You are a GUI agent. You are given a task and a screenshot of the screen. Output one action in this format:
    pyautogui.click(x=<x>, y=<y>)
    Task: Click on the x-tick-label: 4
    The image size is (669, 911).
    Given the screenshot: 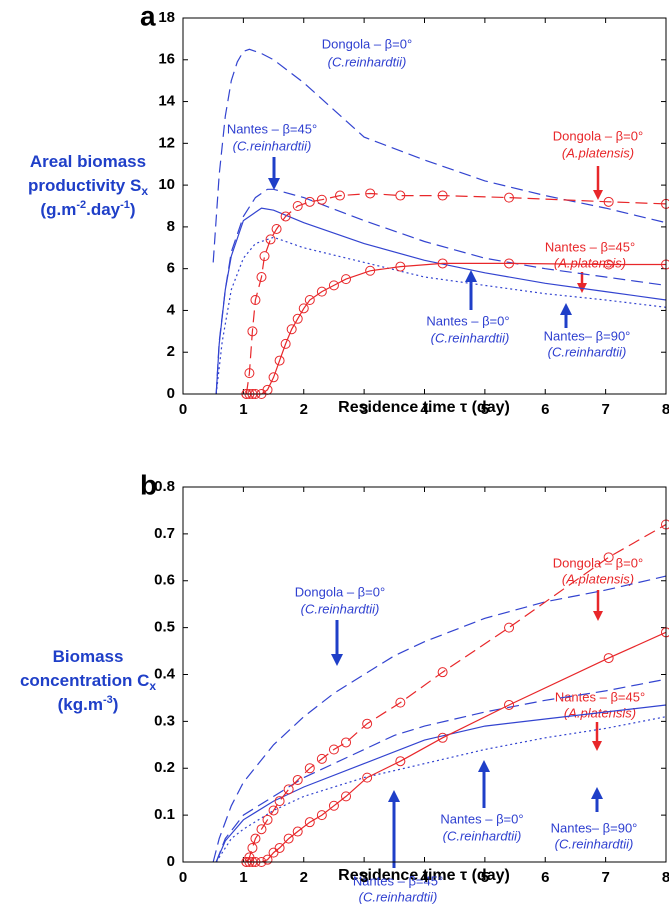 What is the action you would take?
    pyautogui.click(x=424, y=409)
    